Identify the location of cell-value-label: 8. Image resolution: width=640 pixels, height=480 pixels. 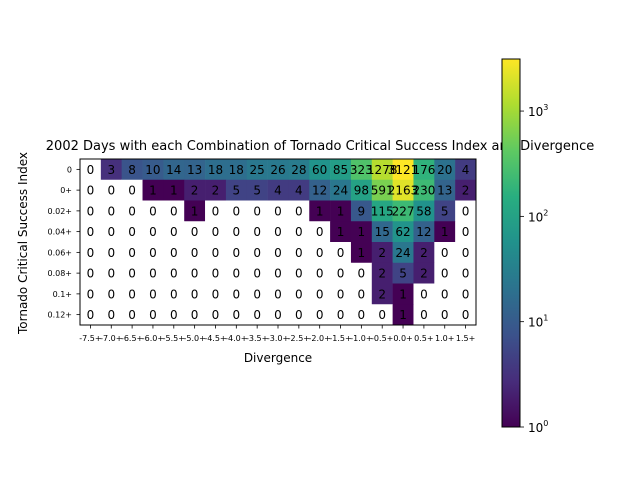
(132, 170).